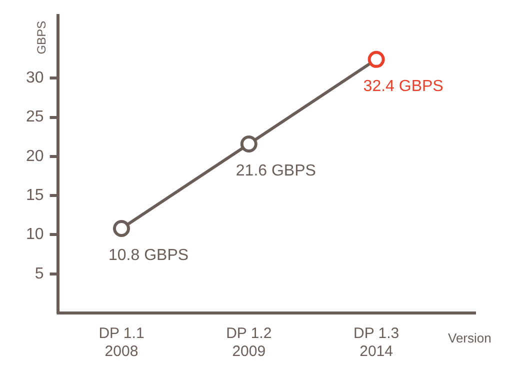  What do you see at coordinates (39, 273) in the screenshot?
I see `y-tick-label: 5` at bounding box center [39, 273].